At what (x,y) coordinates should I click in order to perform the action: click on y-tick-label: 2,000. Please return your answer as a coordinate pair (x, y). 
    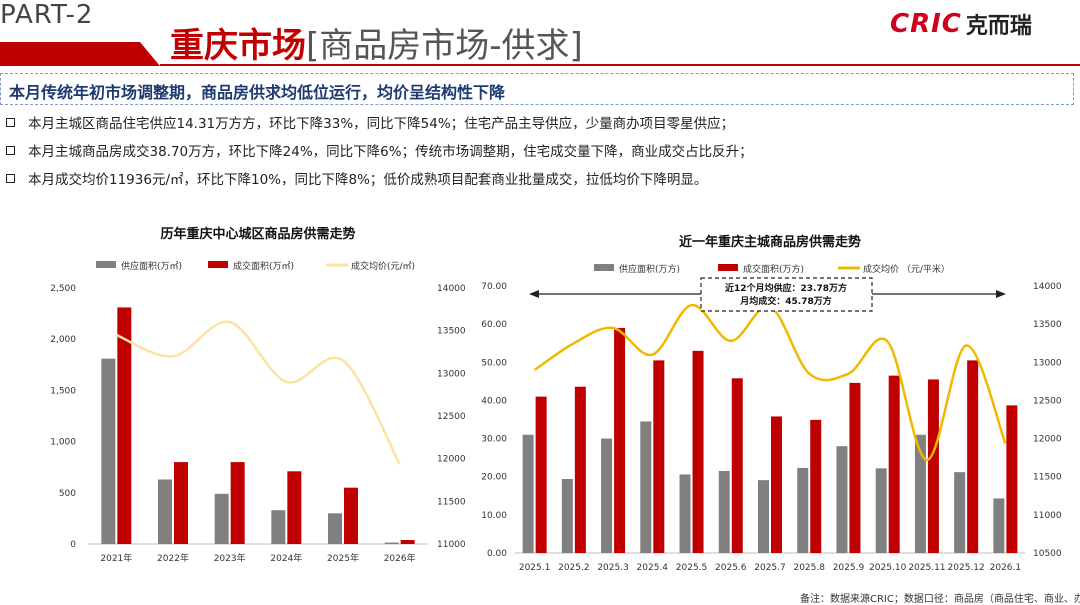
    Looking at the image, I should click on (63, 340).